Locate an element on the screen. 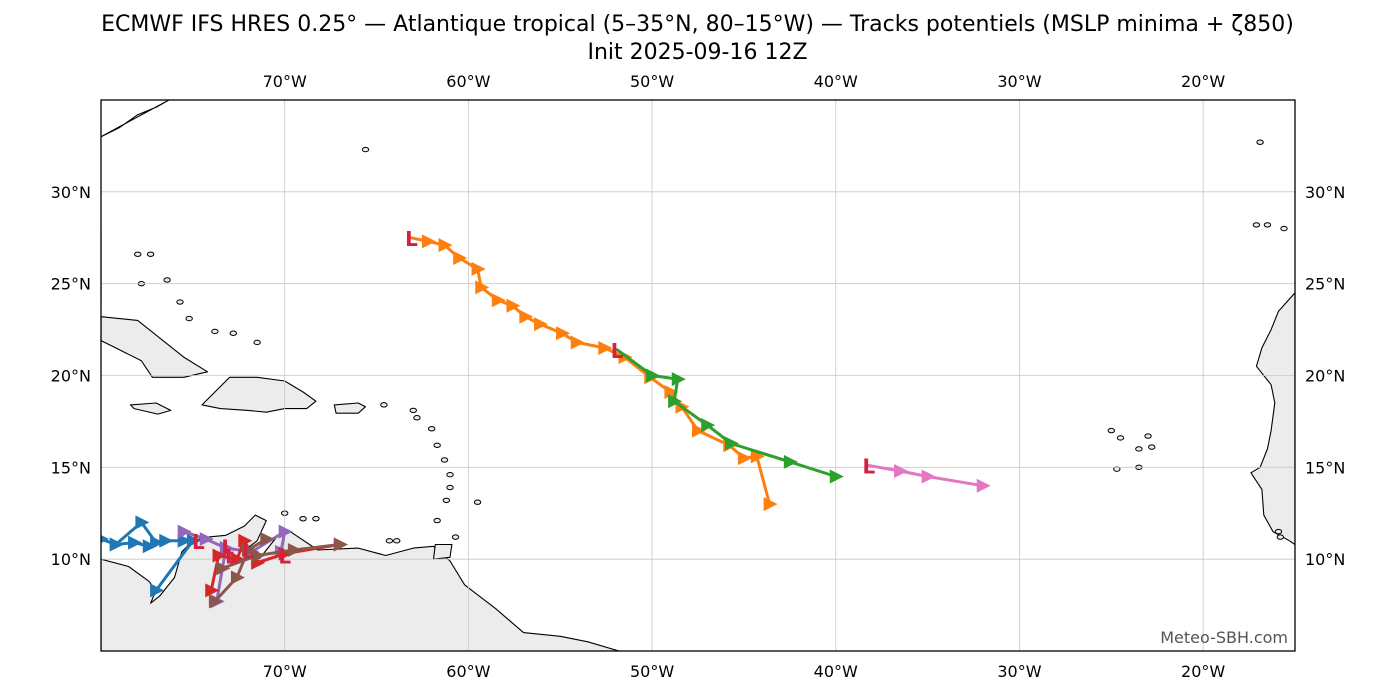 This screenshot has height=694, width=1395. lon-tick-label-bottom: 40°W is located at coordinates (836, 671).